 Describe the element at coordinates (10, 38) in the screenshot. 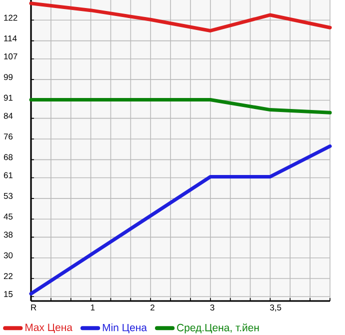

I see `y-tick-label: 114` at that location.